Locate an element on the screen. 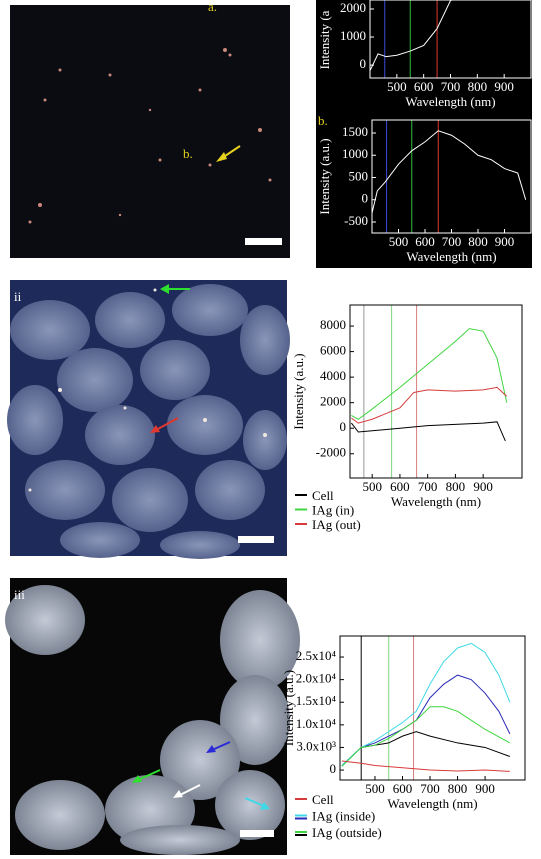 The width and height of the screenshot is (541, 859). y-tick-label: 1500 is located at coordinates (355, 131).